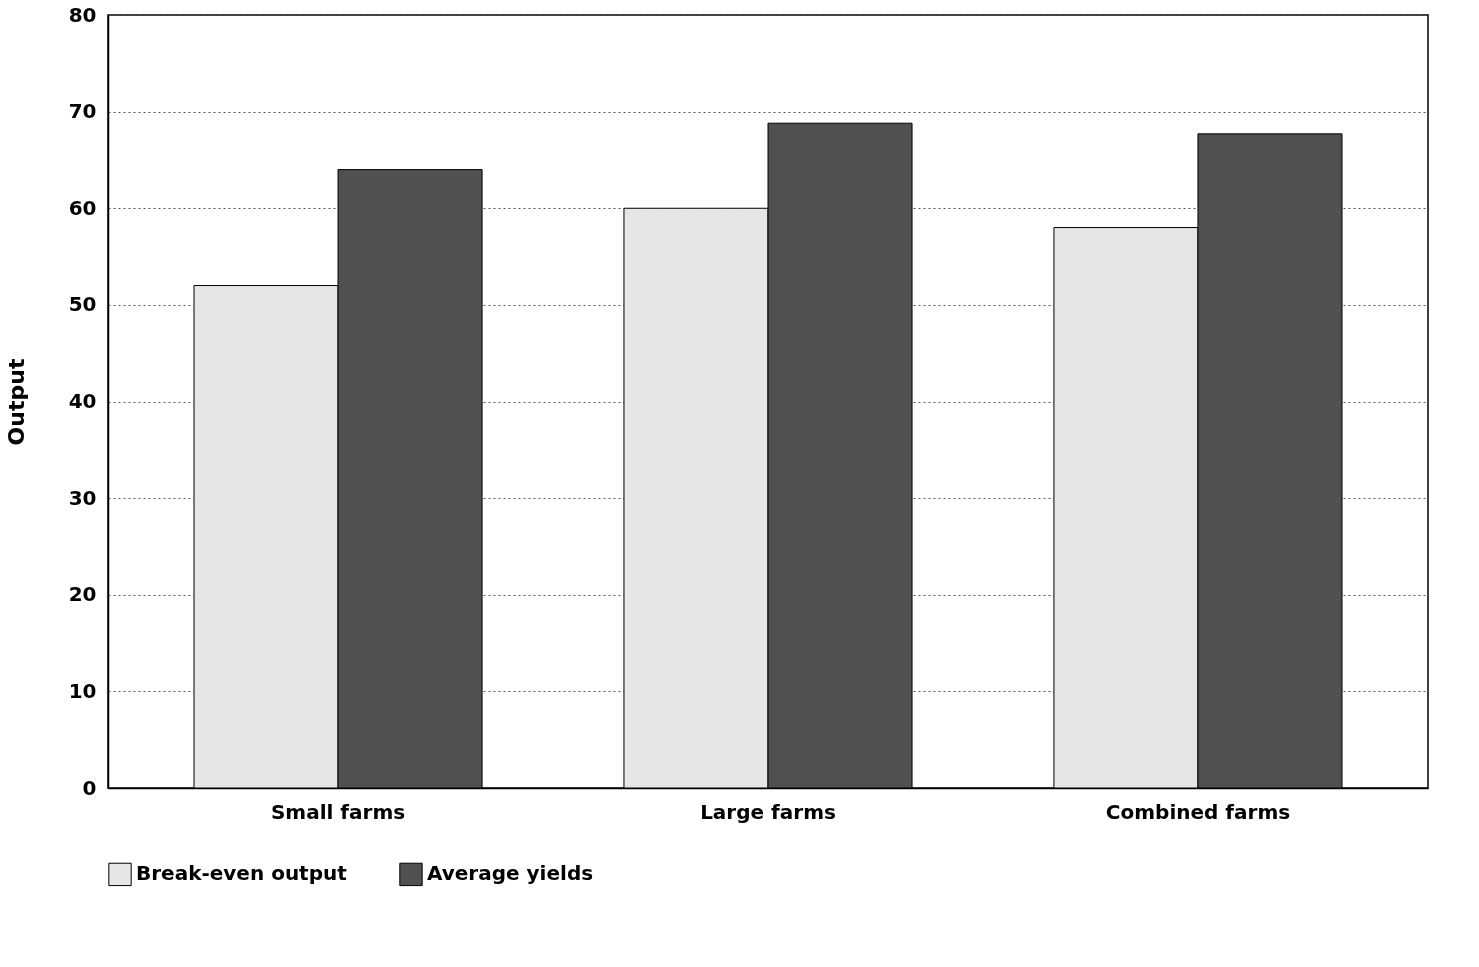 This screenshot has height=967, width=1479. Describe the element at coordinates (82, 497) in the screenshot. I see `y-tick-label: 30` at that location.